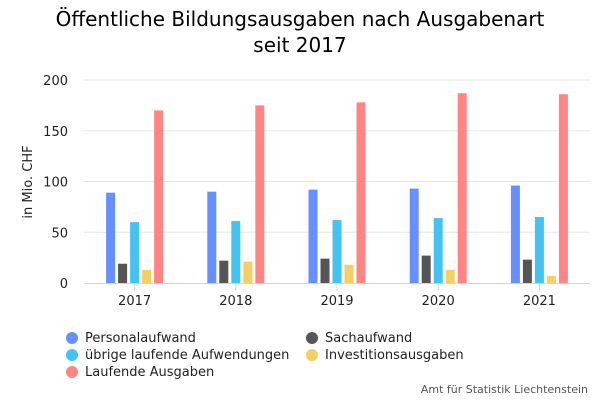  Describe the element at coordinates (236, 252) in the screenshot. I see `bar-übrige-laufende-aufwendungen-2018: übrige laufende Aufwendungen 2018: 61` at that location.